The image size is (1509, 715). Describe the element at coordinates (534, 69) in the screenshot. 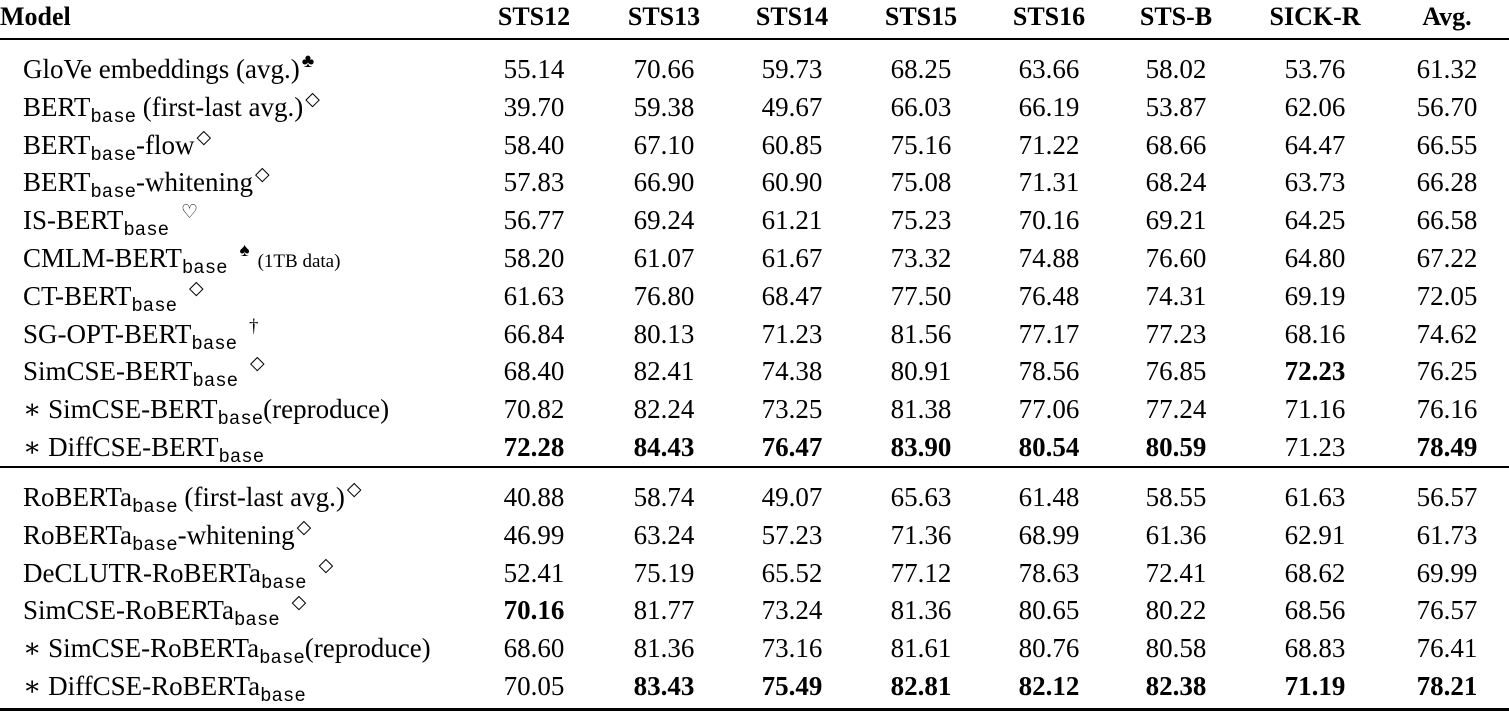

I see `score-cell-sts12: 55.14` at that location.